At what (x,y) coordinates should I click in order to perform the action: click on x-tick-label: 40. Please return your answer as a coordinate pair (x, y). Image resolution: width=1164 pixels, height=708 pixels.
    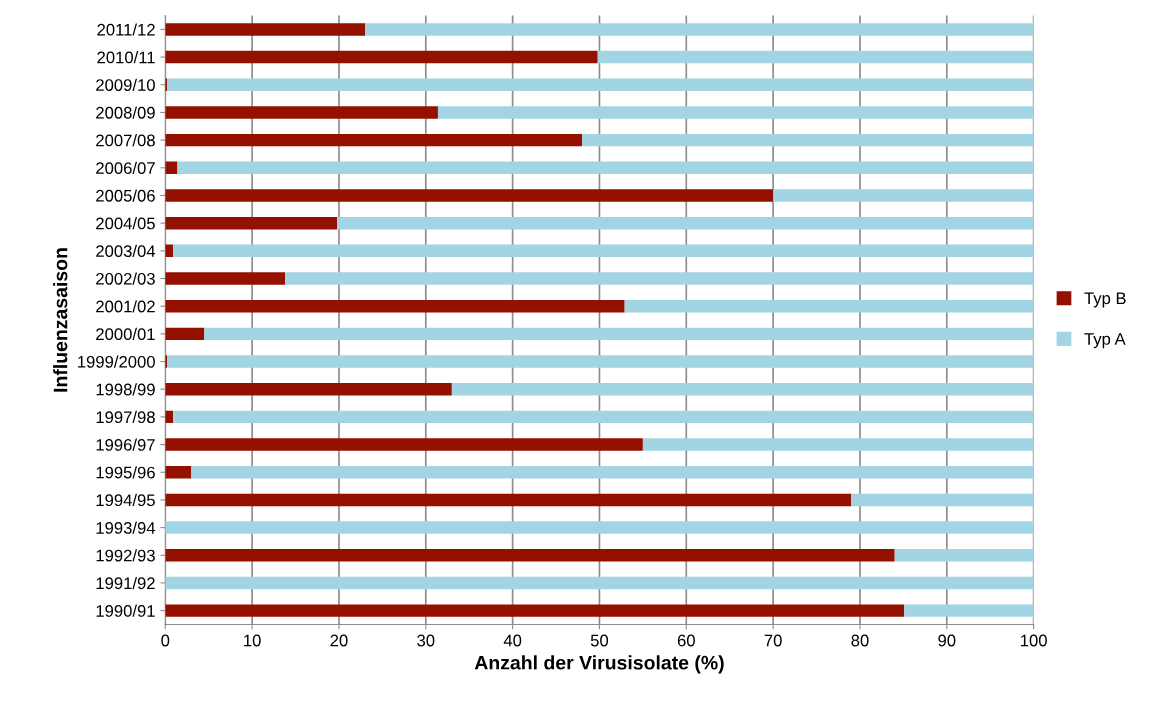
    Looking at the image, I should click on (512, 640).